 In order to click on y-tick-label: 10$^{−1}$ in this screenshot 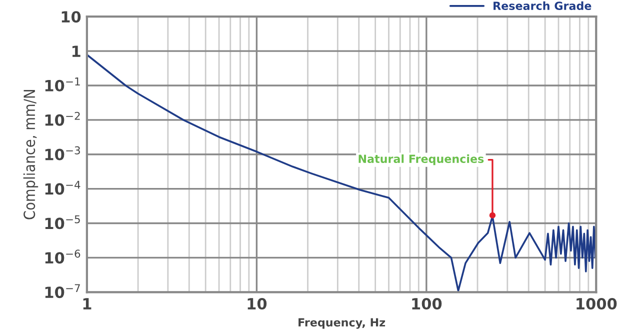, I will do `click(62, 85)`.